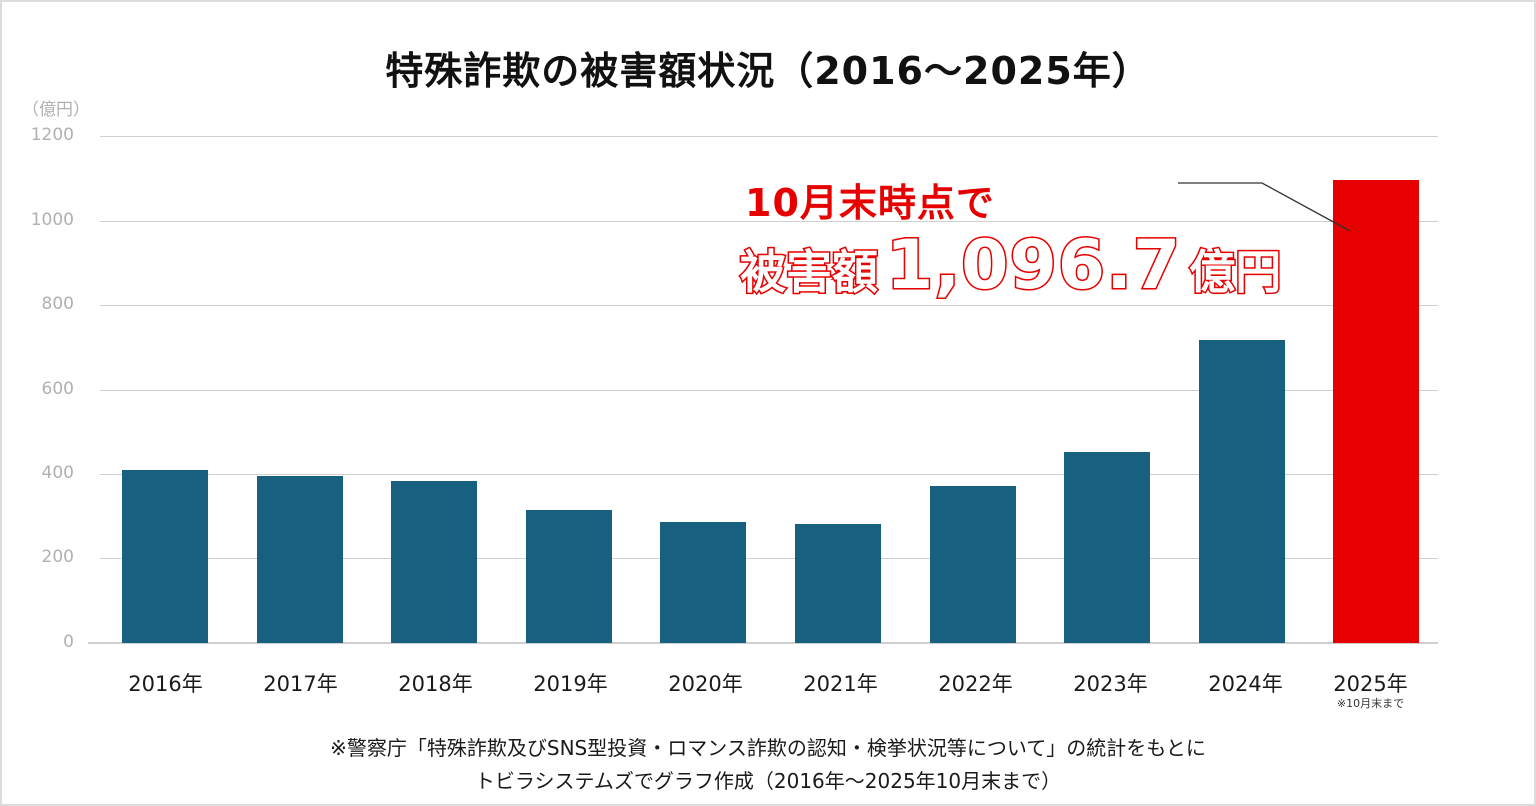  I want to click on chart-title: 特殊詐欺の被害額状況（2016〜2025年）, so click(768, 71).